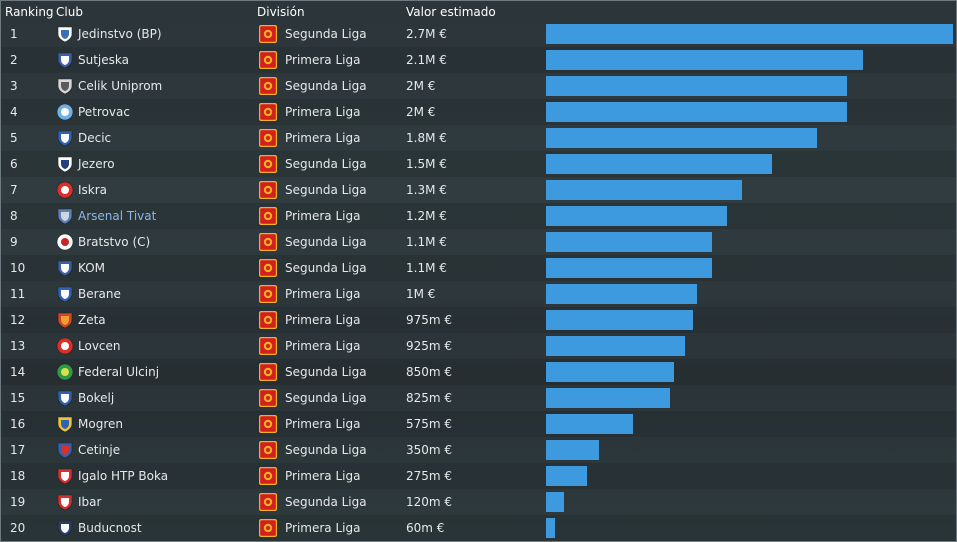 The height and width of the screenshot is (542, 957). What do you see at coordinates (29, 12) in the screenshot?
I see `header-ranking: Ranking` at bounding box center [29, 12].